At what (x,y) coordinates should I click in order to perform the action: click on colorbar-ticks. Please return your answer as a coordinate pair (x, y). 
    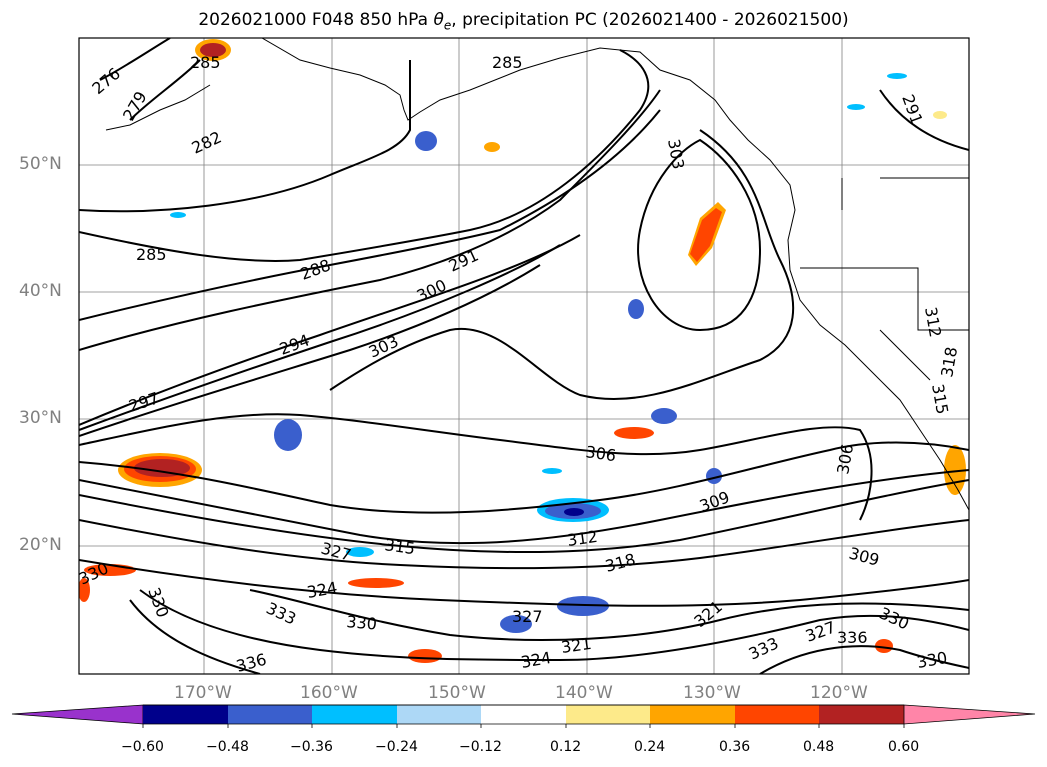
    Looking at the image, I should click on (523, 726).